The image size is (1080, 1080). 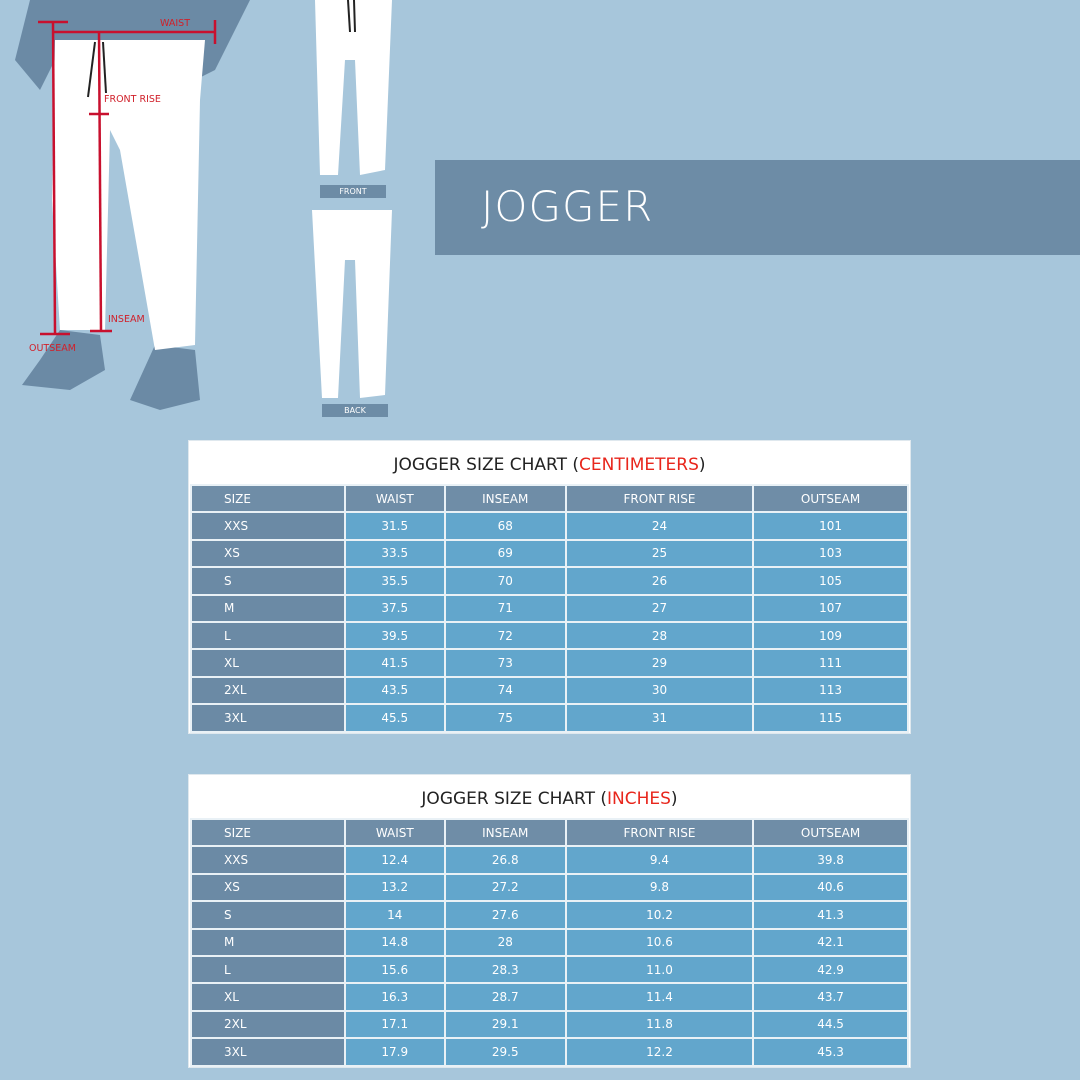 What do you see at coordinates (659, 915) in the screenshot?
I see `cell: 10.2` at bounding box center [659, 915].